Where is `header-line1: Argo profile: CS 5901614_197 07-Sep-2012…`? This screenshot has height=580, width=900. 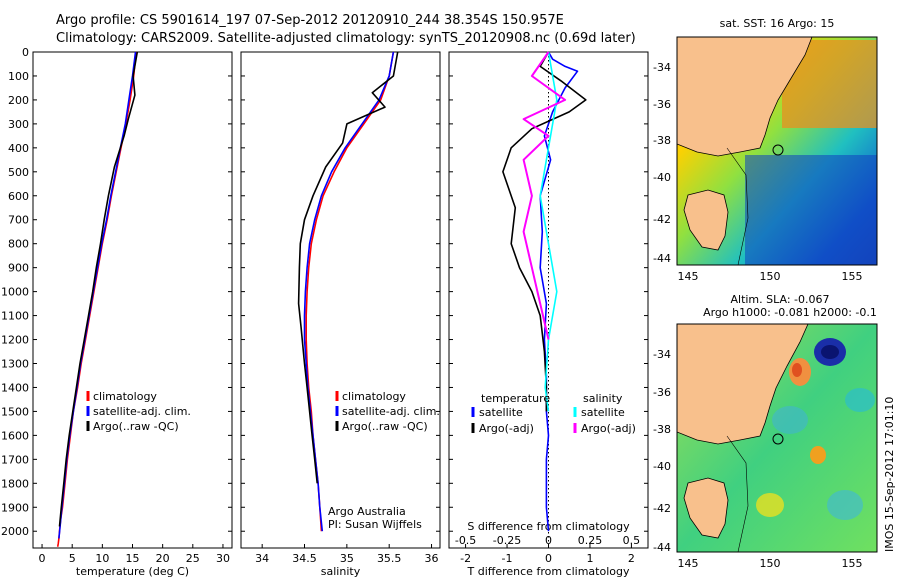
header-line1: Argo profile: CS 5901614_197 07-Sep-2012… is located at coordinates (310, 20).